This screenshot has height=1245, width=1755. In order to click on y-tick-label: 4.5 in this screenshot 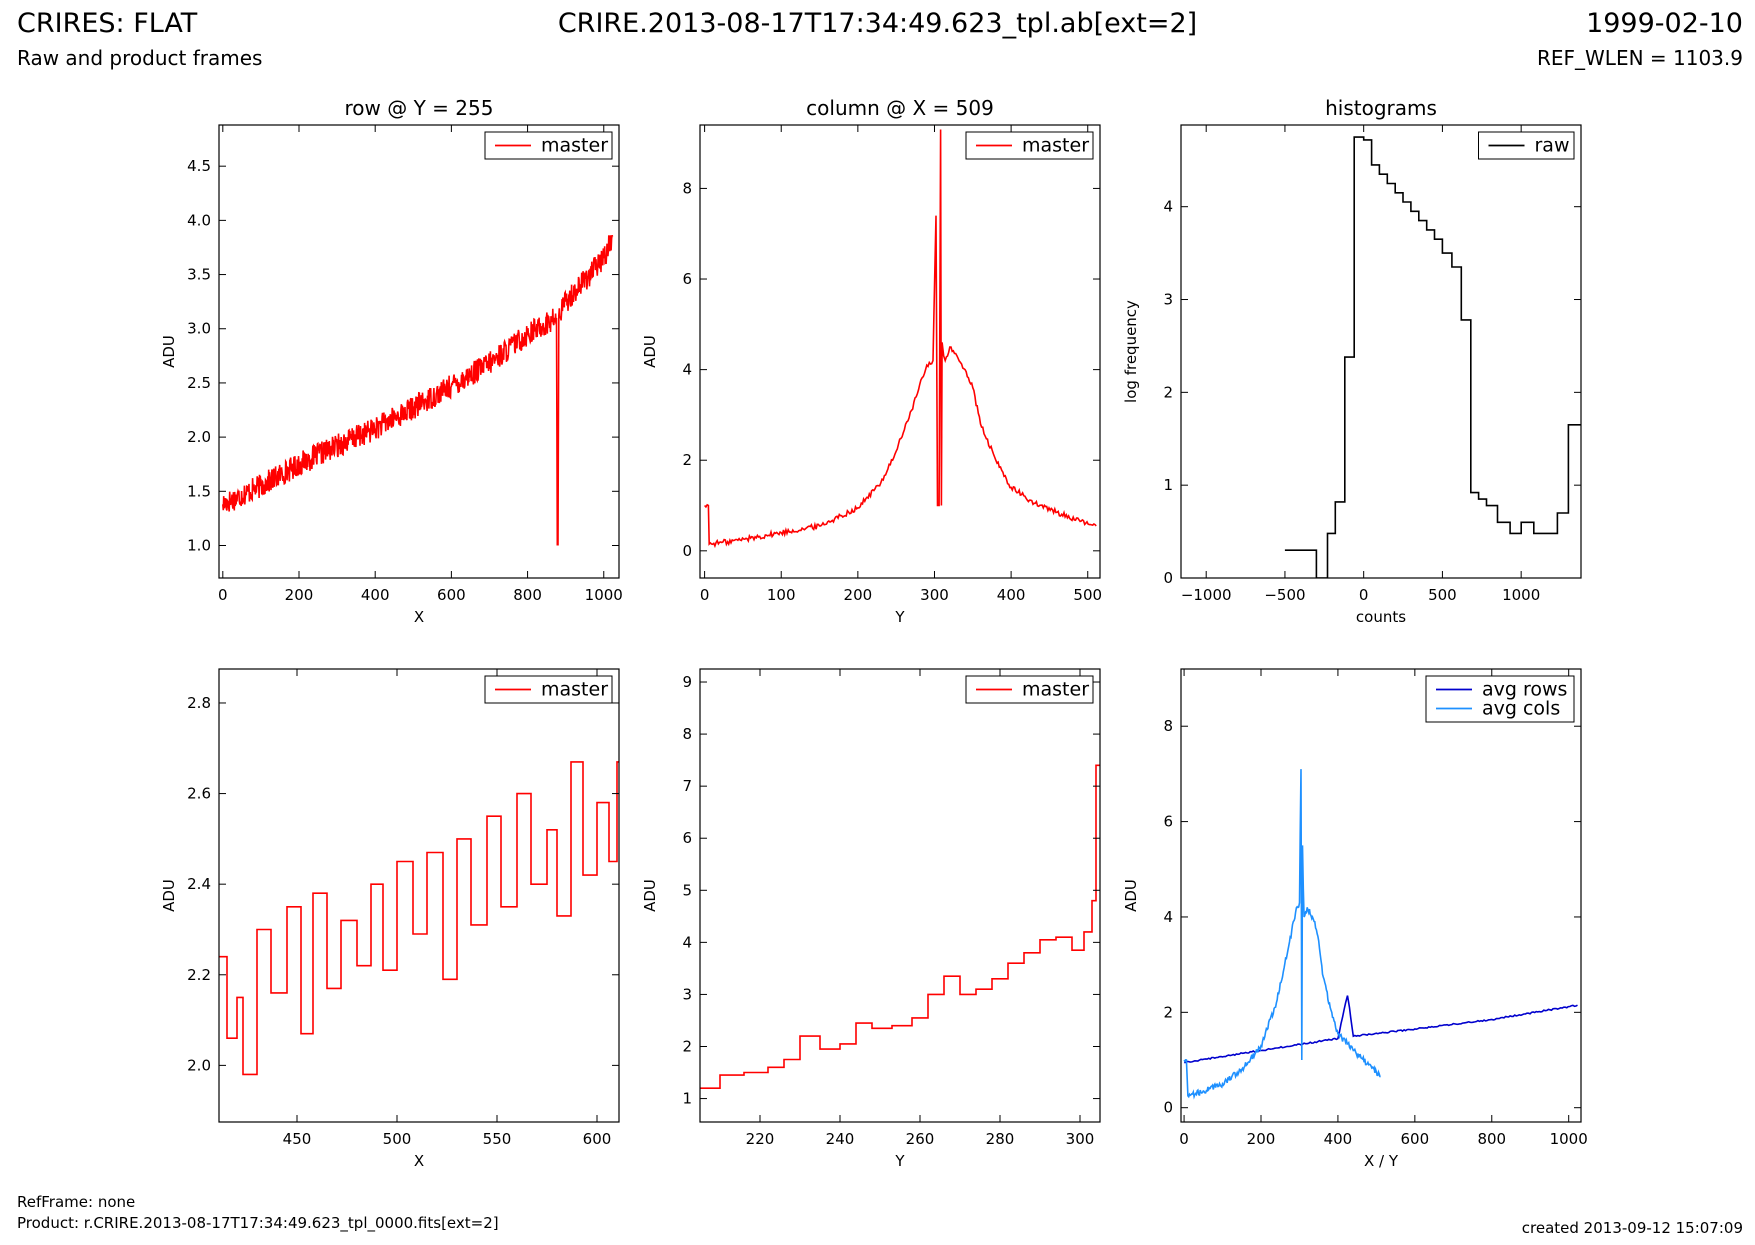, I will do `click(199, 166)`.